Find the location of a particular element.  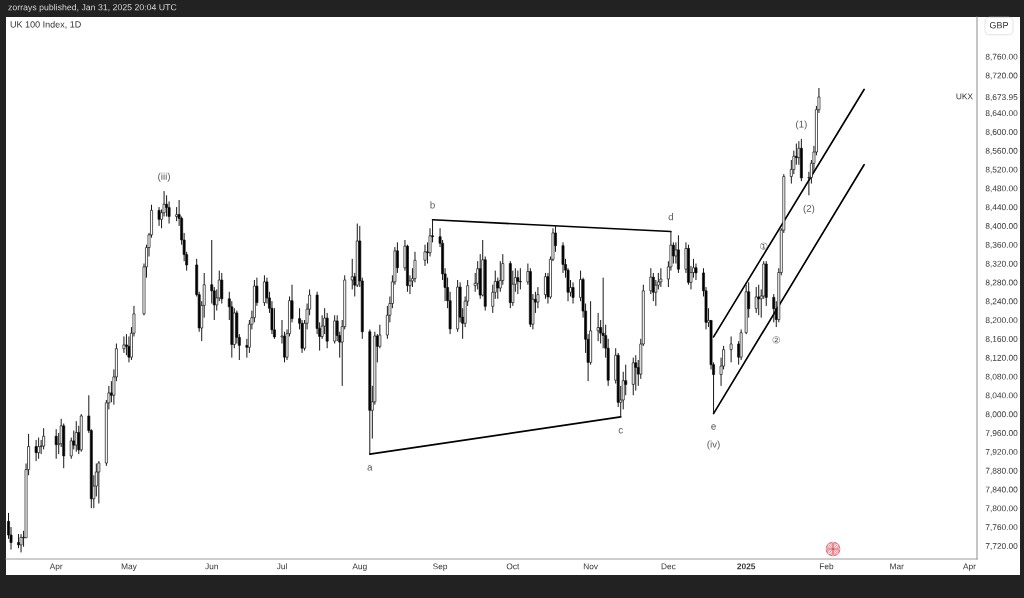

y-tick-label: 7,840.00 is located at coordinates (1001, 490).